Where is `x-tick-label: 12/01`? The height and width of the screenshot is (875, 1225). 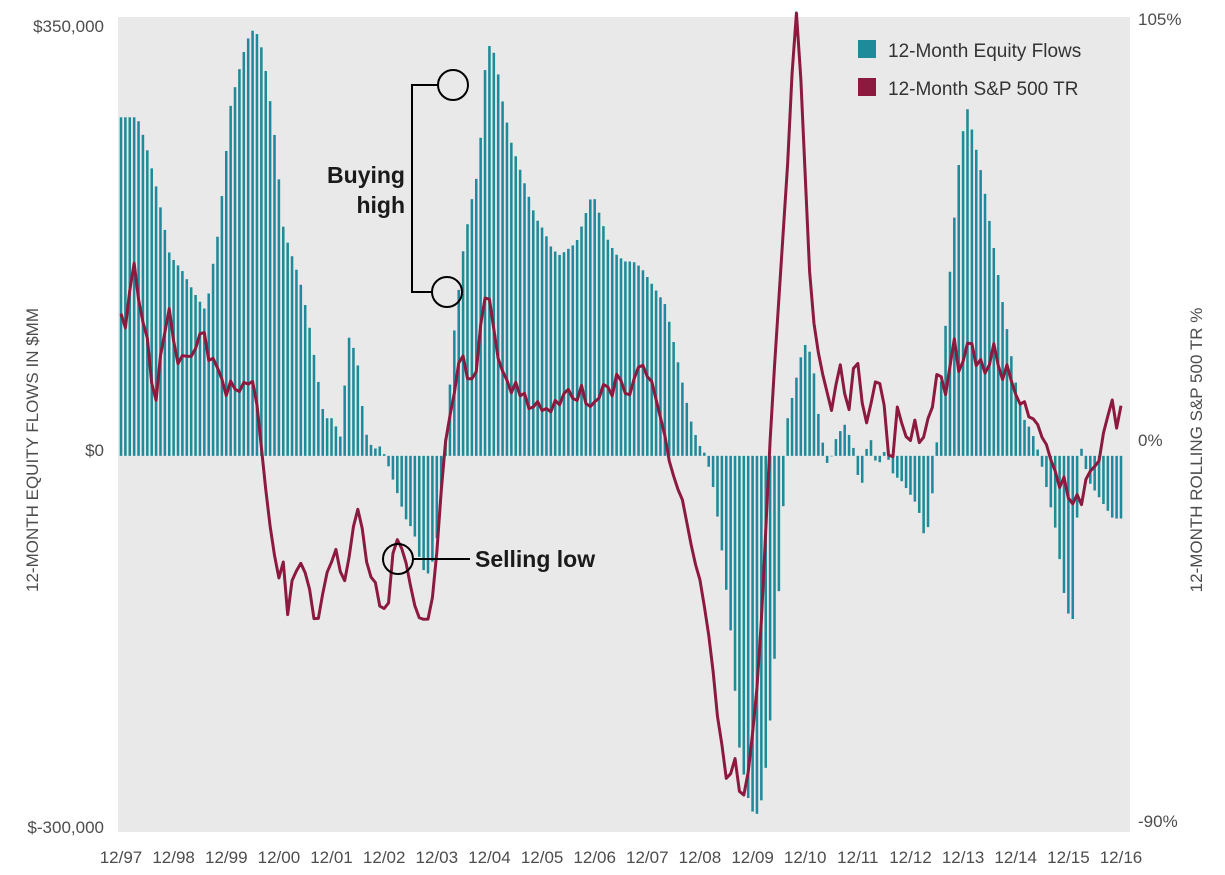 x-tick-label: 12/01 is located at coordinates (331, 857).